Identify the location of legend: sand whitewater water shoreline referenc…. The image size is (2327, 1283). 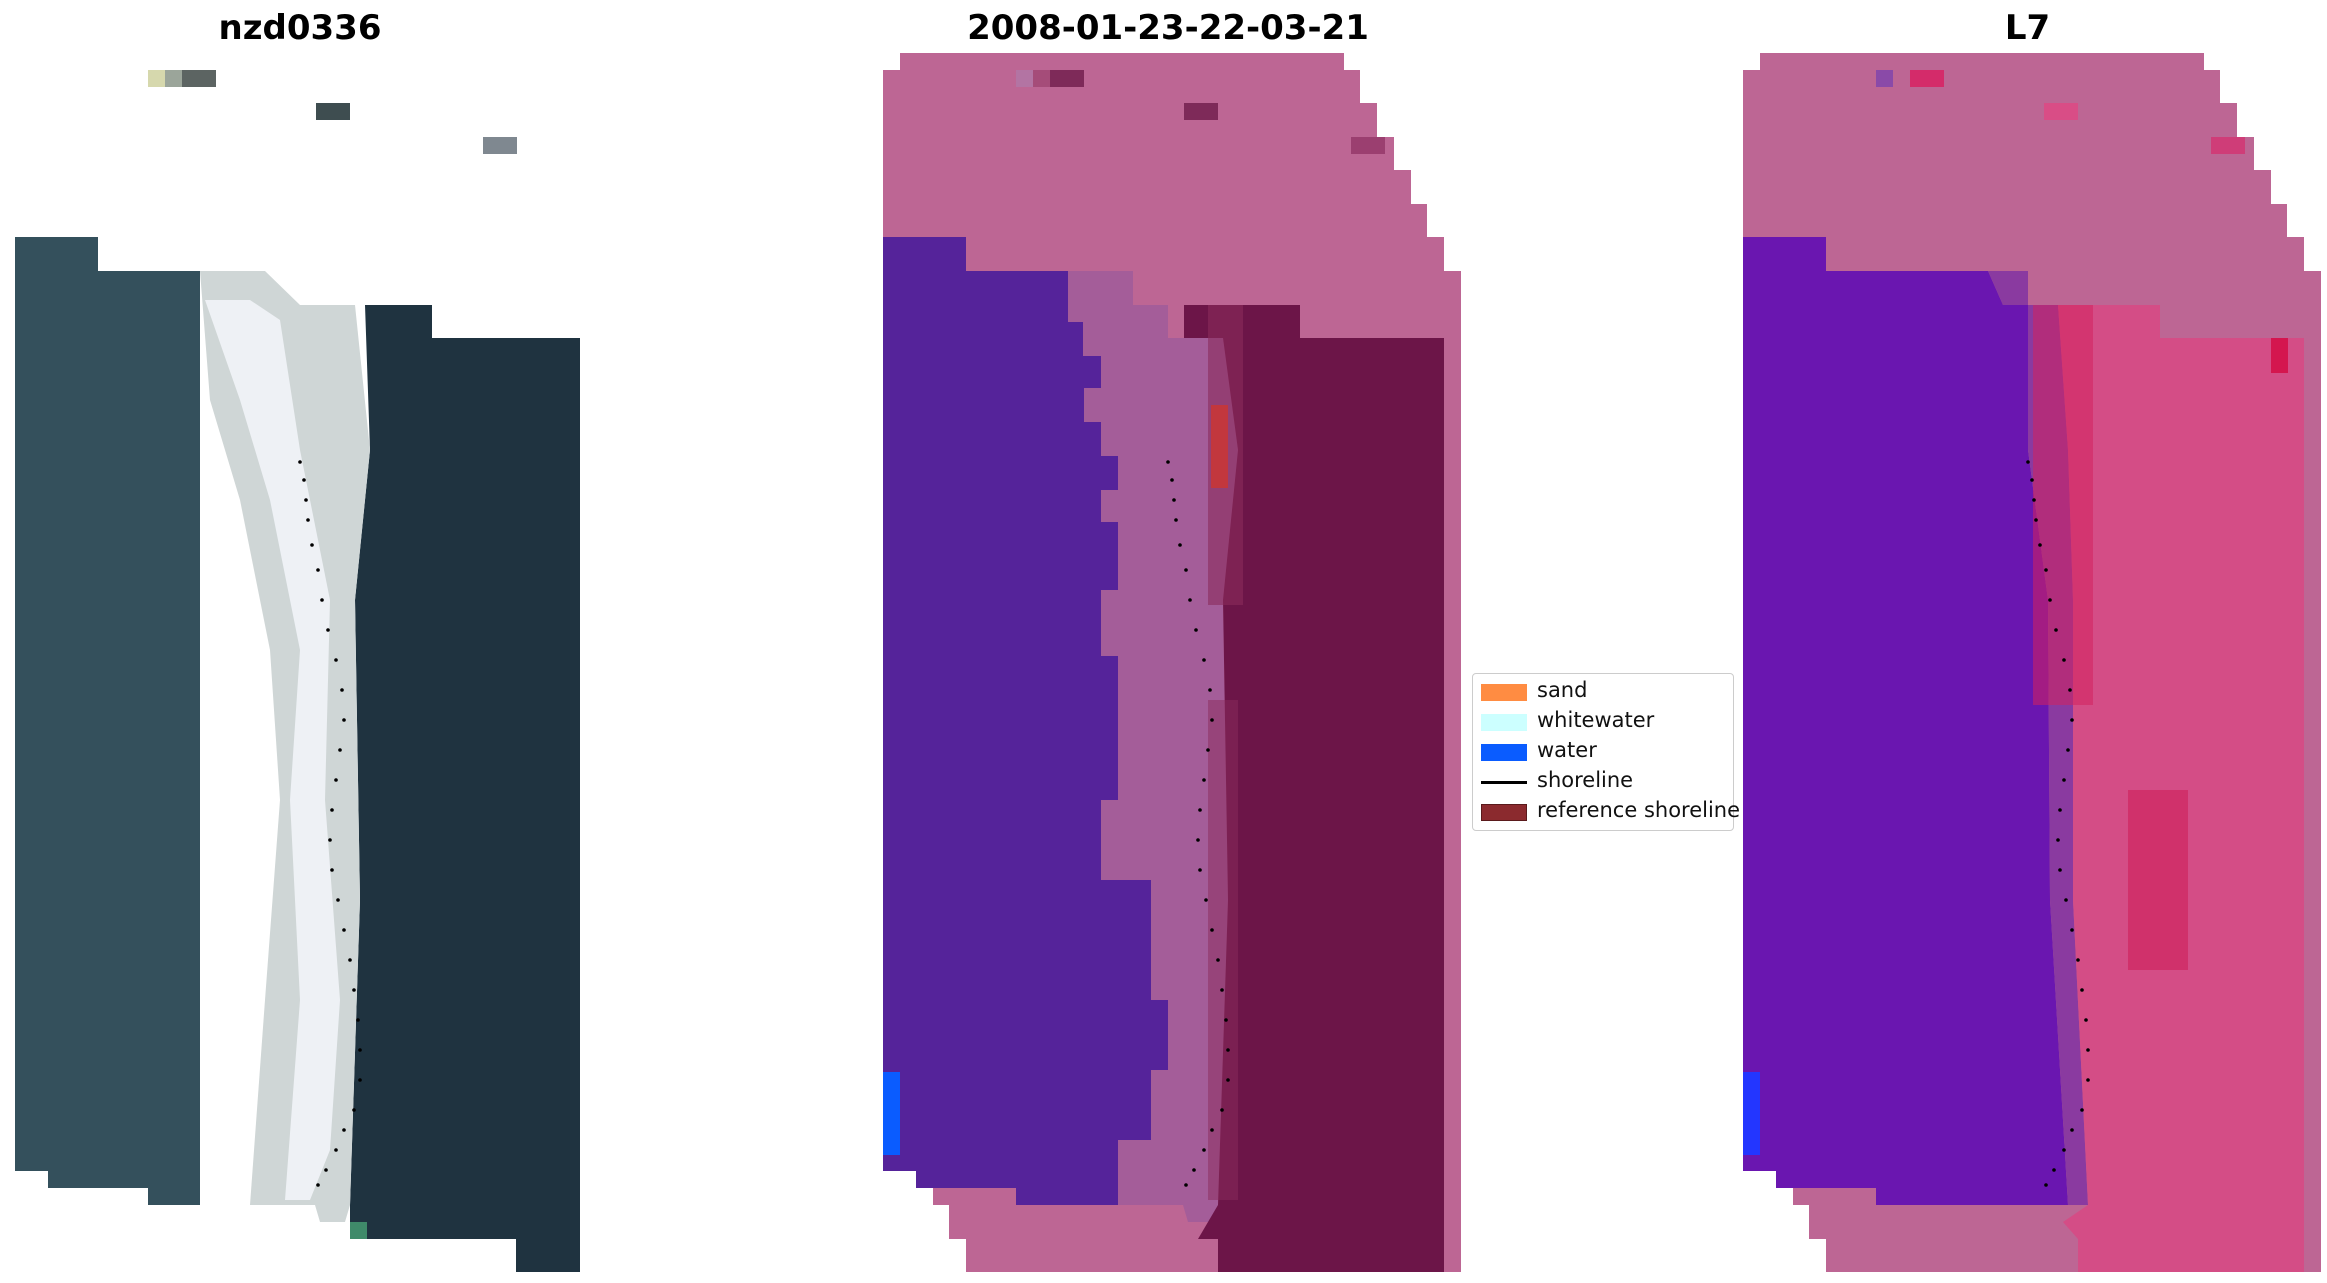
(1606, 752).